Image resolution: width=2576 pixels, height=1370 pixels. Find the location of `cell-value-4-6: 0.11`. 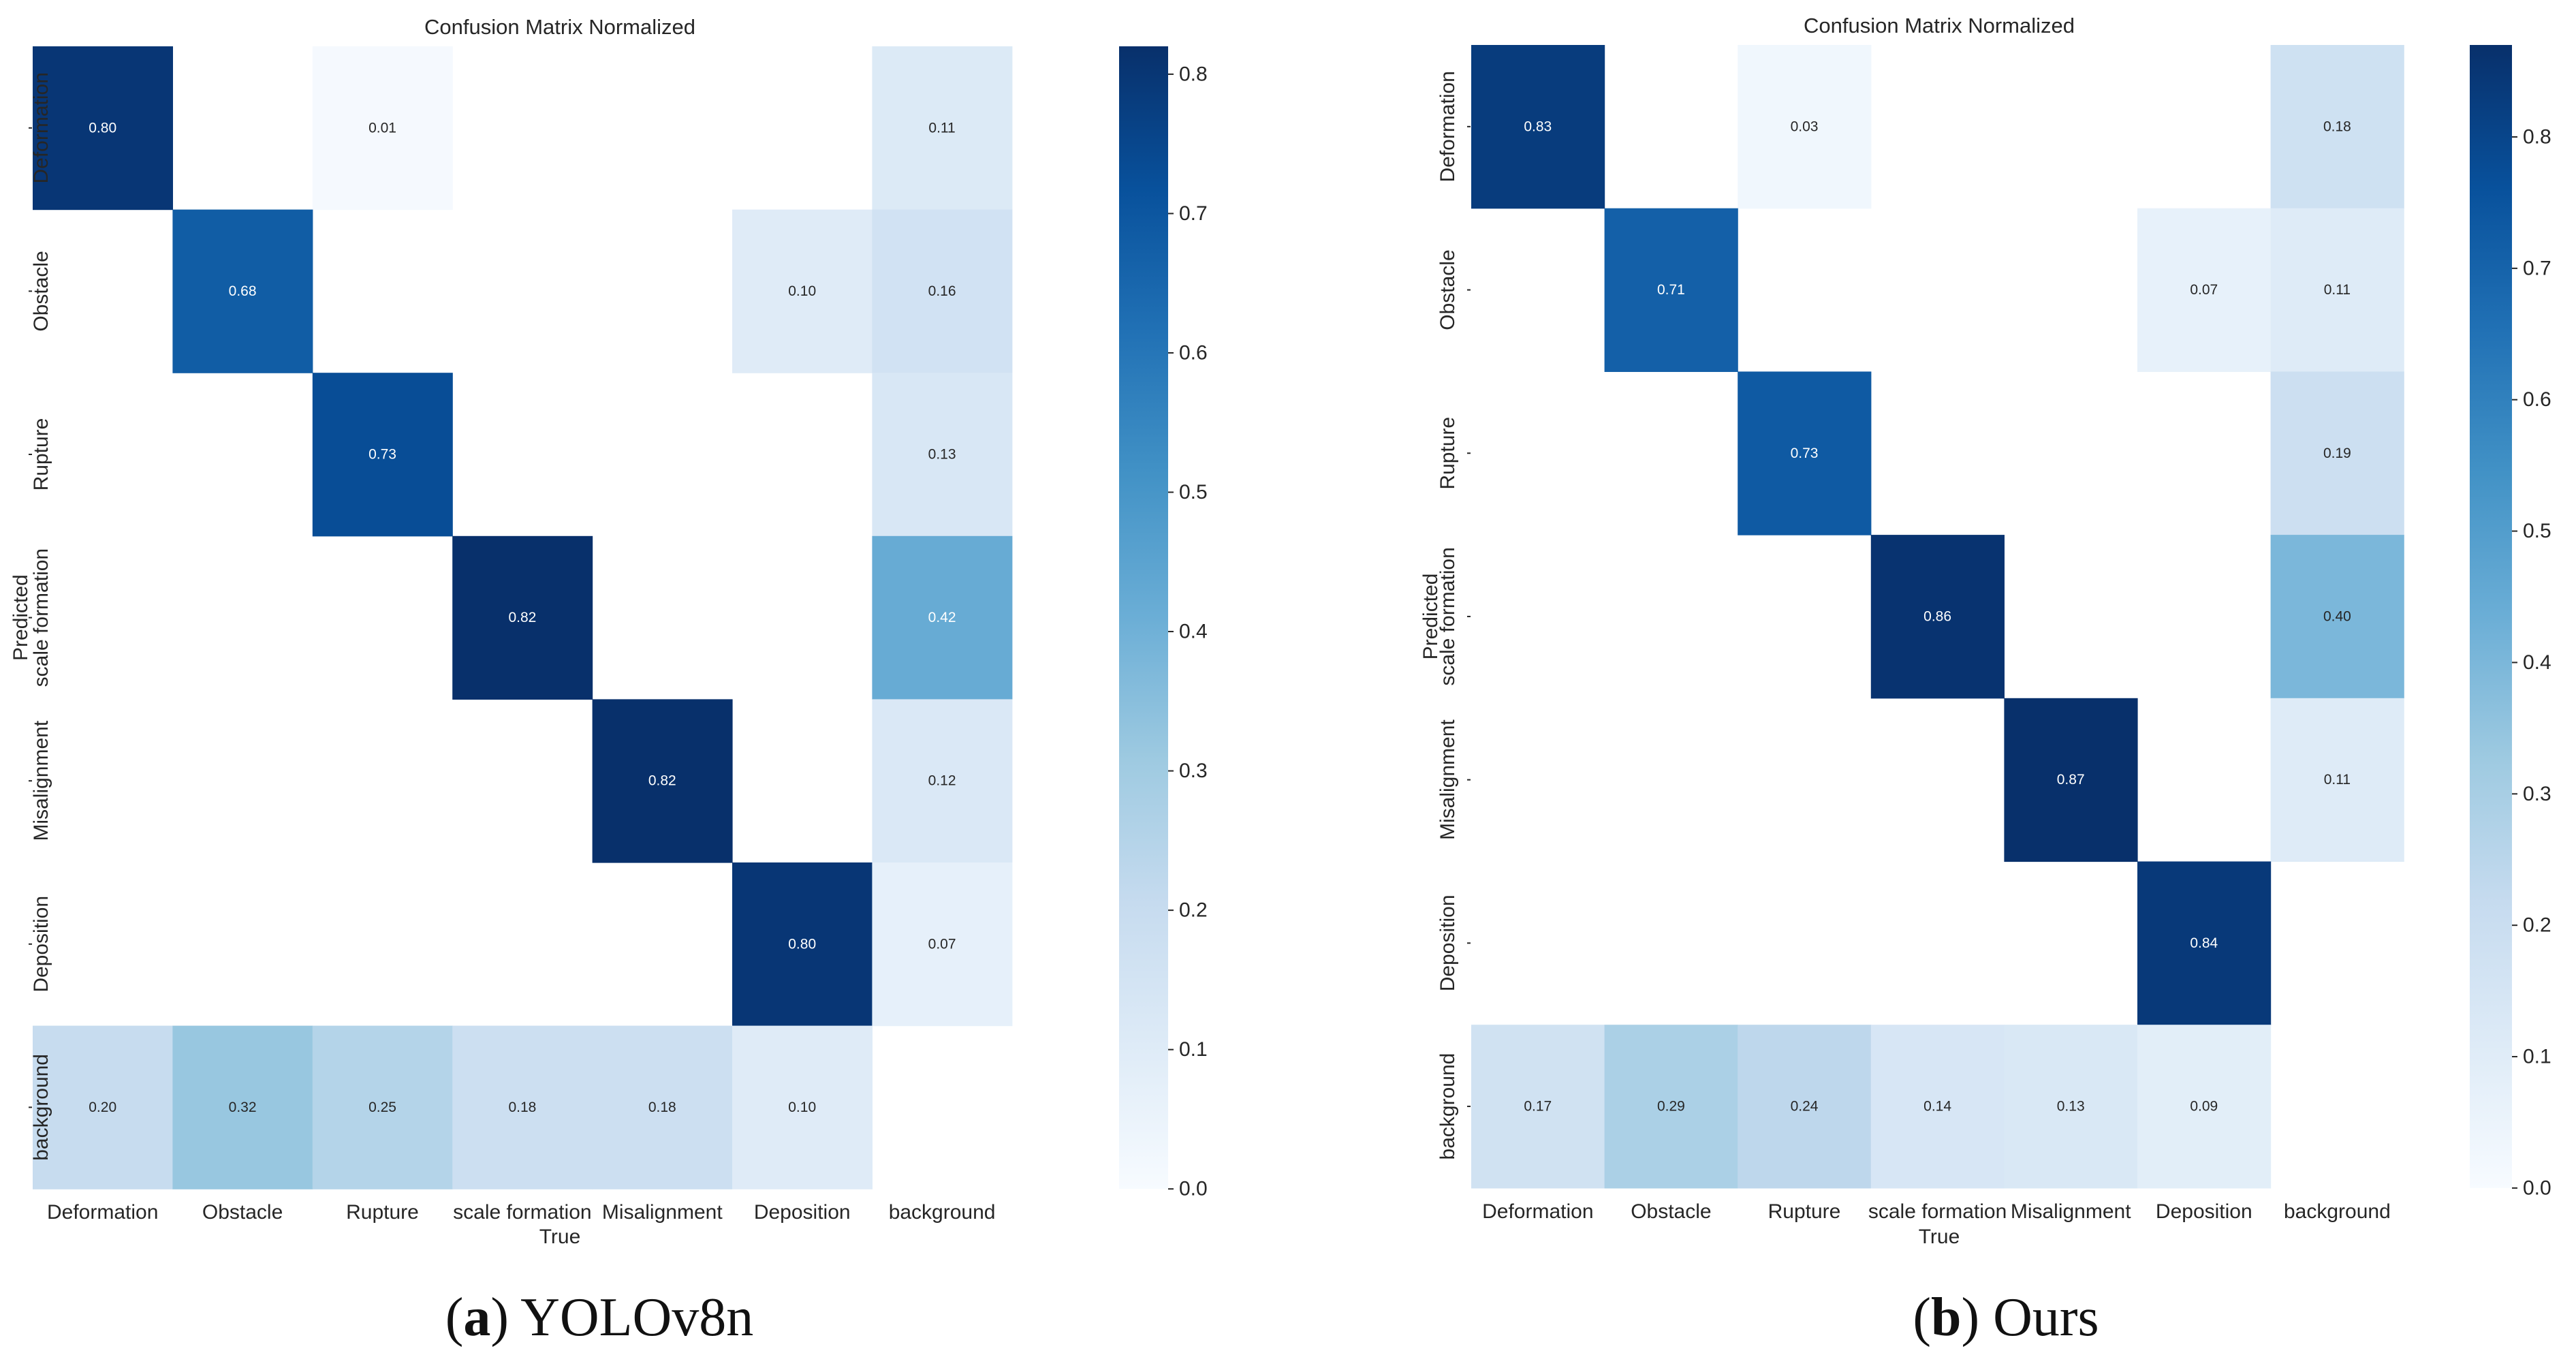

cell-value-4-6: 0.11 is located at coordinates (2337, 780).